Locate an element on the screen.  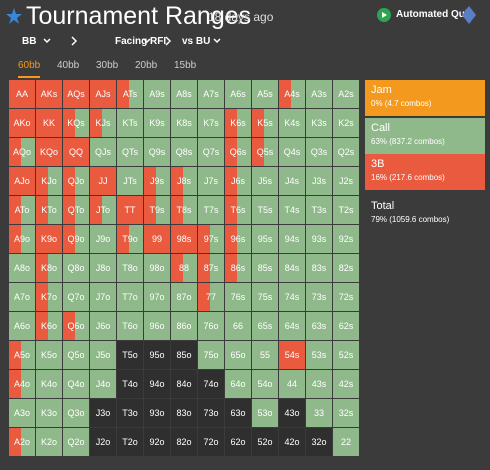
hand-cell: T9o is located at coordinates (130, 239).